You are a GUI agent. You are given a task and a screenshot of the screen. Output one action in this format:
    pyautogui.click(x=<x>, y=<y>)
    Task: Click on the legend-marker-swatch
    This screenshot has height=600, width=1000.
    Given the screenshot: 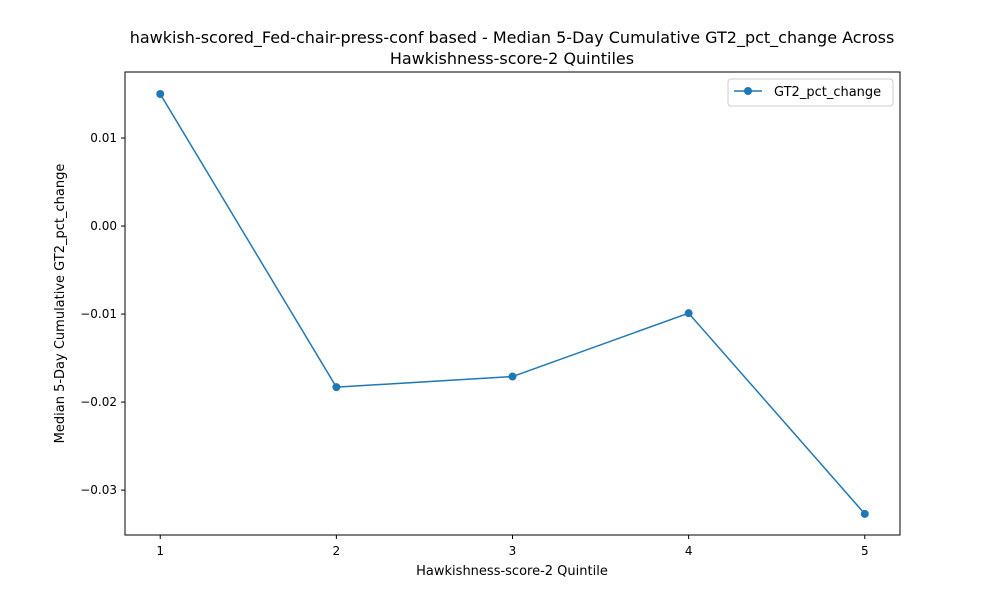 What is the action you would take?
    pyautogui.click(x=748, y=91)
    